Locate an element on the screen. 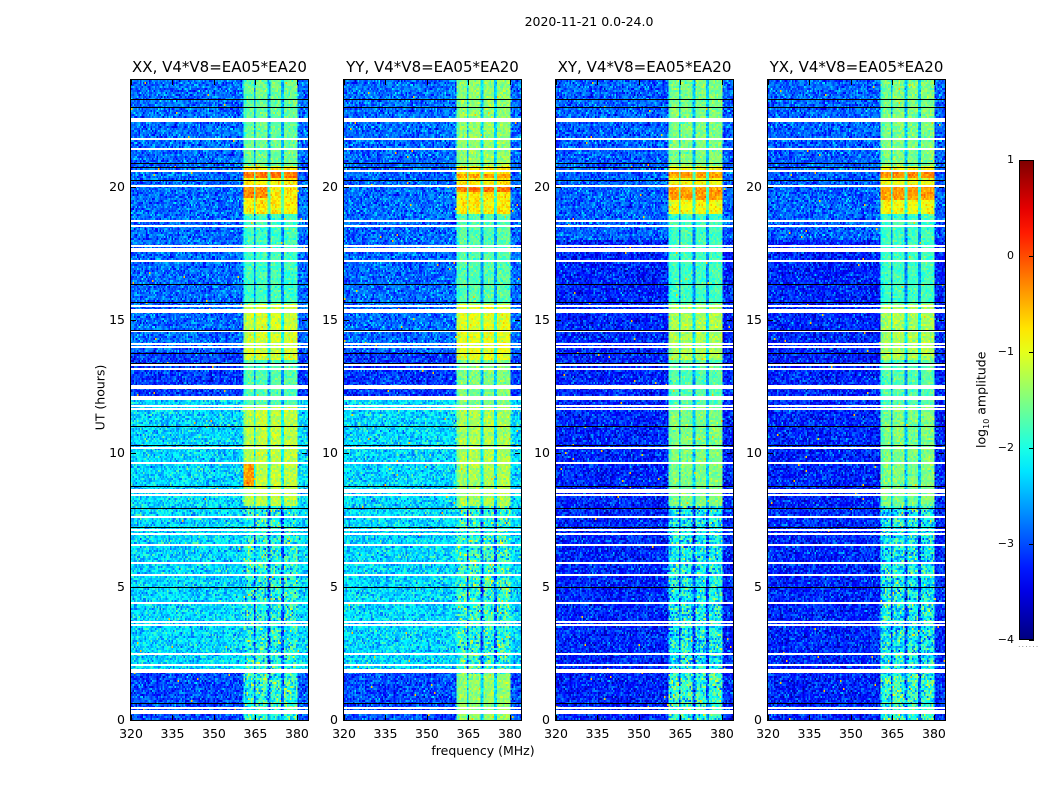 The width and height of the screenshot is (1050, 800). panel-title: YY, V4*V8=EA05*EA20 is located at coordinates (432, 67).